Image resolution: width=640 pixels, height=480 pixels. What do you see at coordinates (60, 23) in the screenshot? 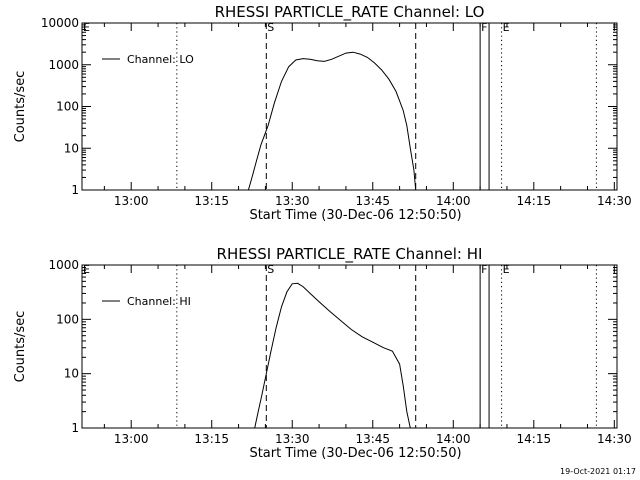
I see `y-tick-label: 10000` at bounding box center [60, 23].